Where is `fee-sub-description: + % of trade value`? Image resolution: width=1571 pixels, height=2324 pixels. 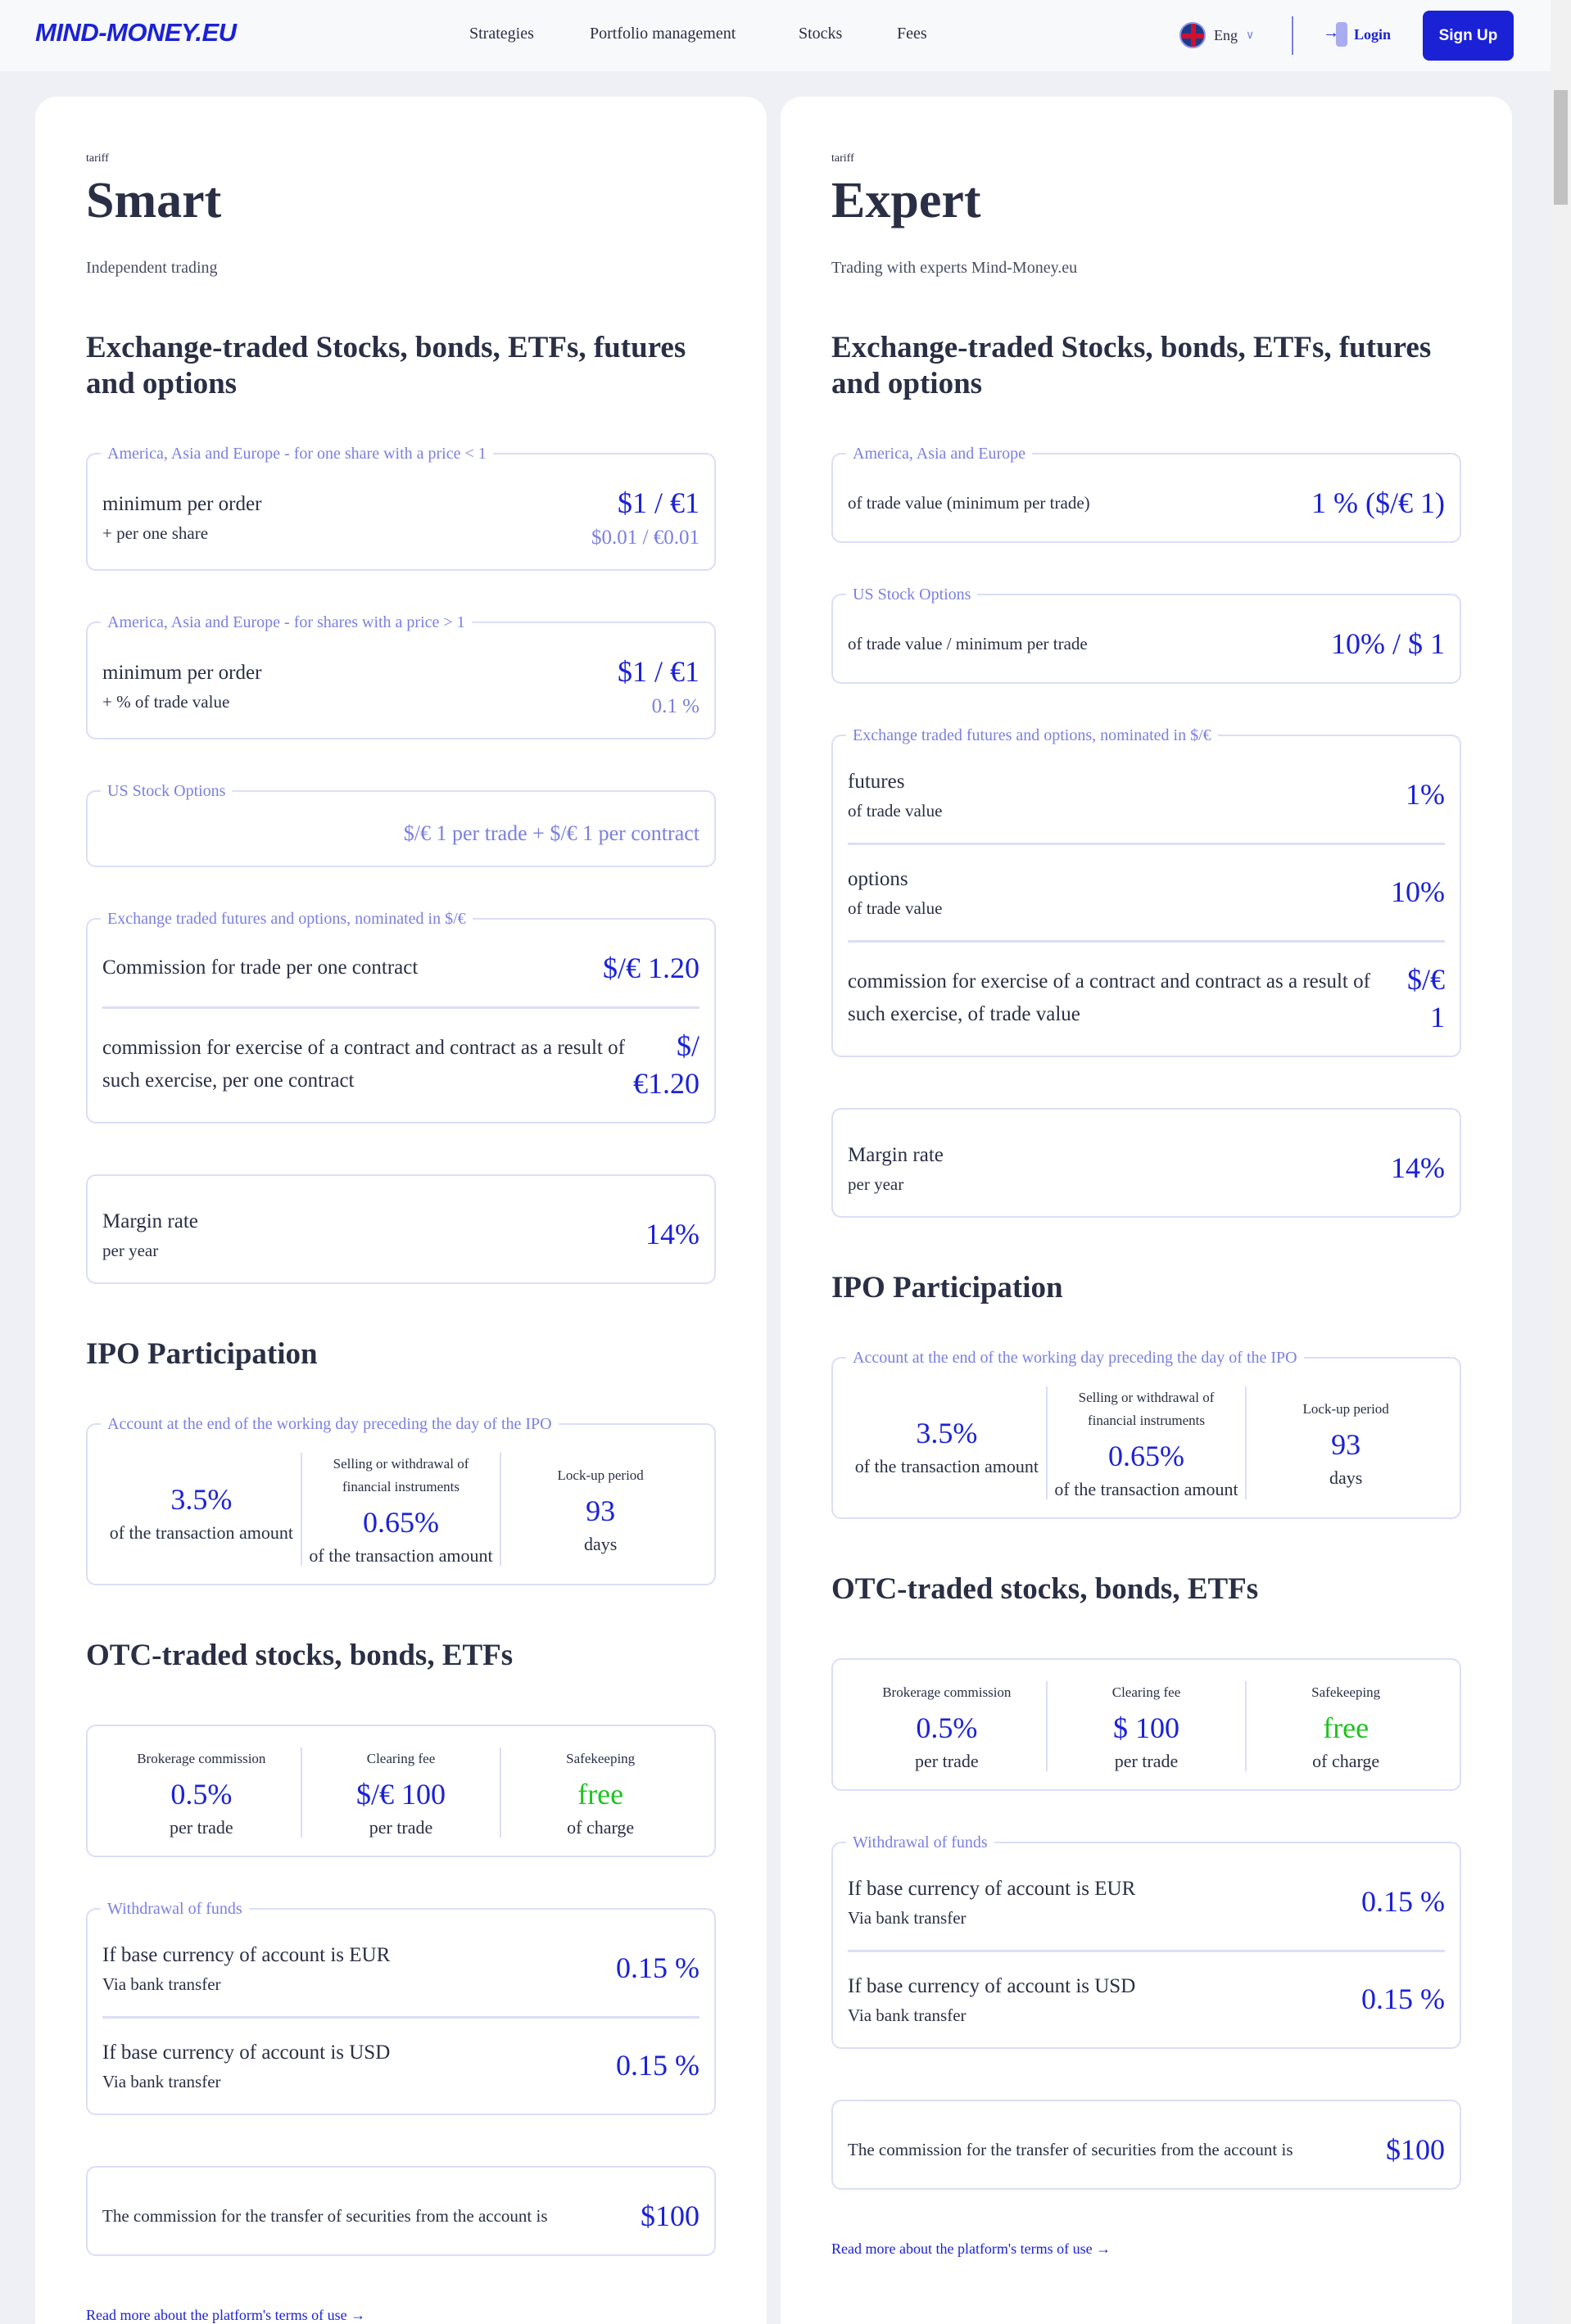
fee-sub-description: + % of trade value is located at coordinates (166, 702).